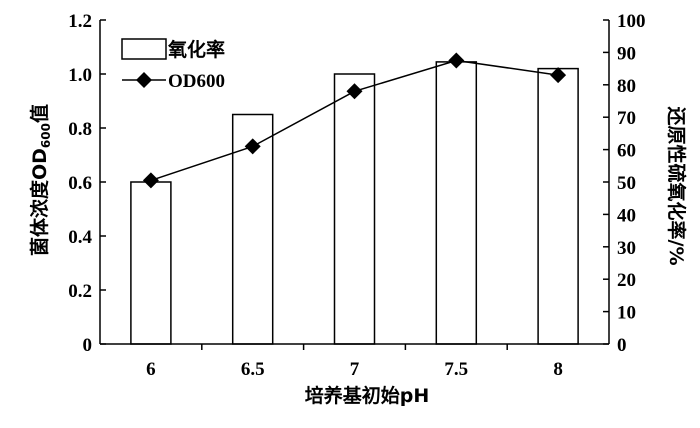  Describe the element at coordinates (173, 65) in the screenshot. I see `legend: 氧化率 OD600` at that location.